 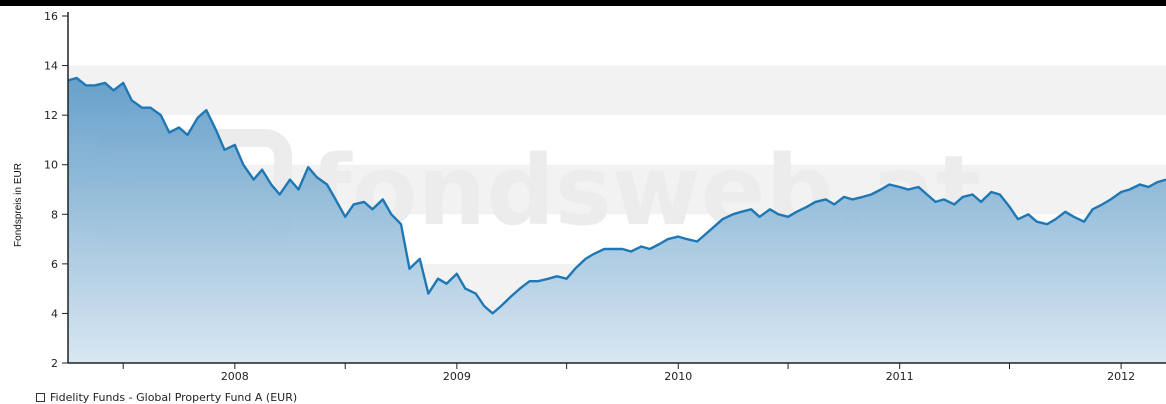 I want to click on grid-band, so click(x=617, y=90).